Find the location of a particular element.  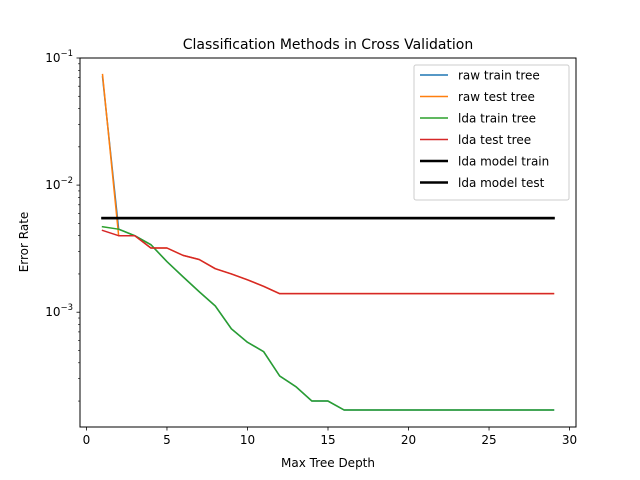

y-tick-label: 10⁻² is located at coordinates (59, 184).